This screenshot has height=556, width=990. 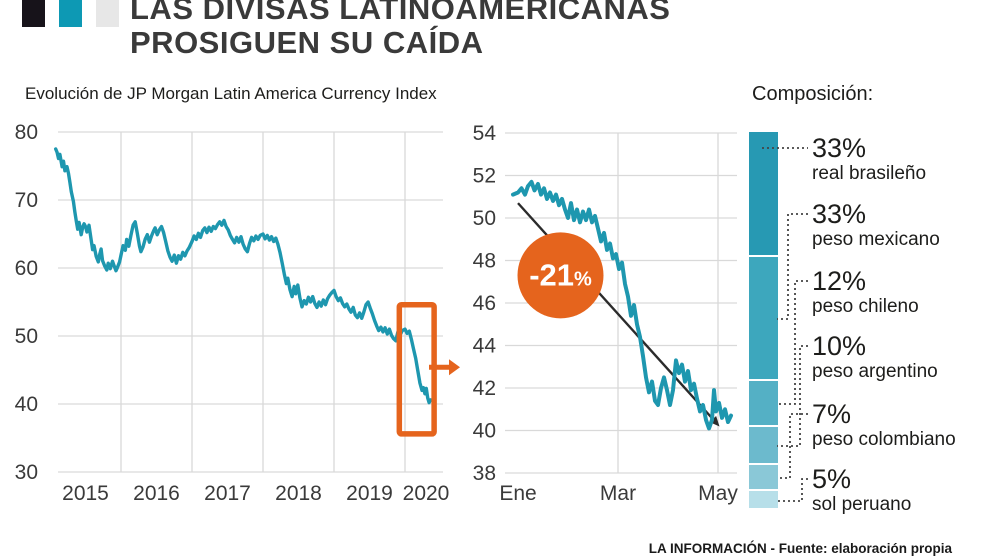 I want to click on change-badge-label: -21%, so click(x=560, y=274).